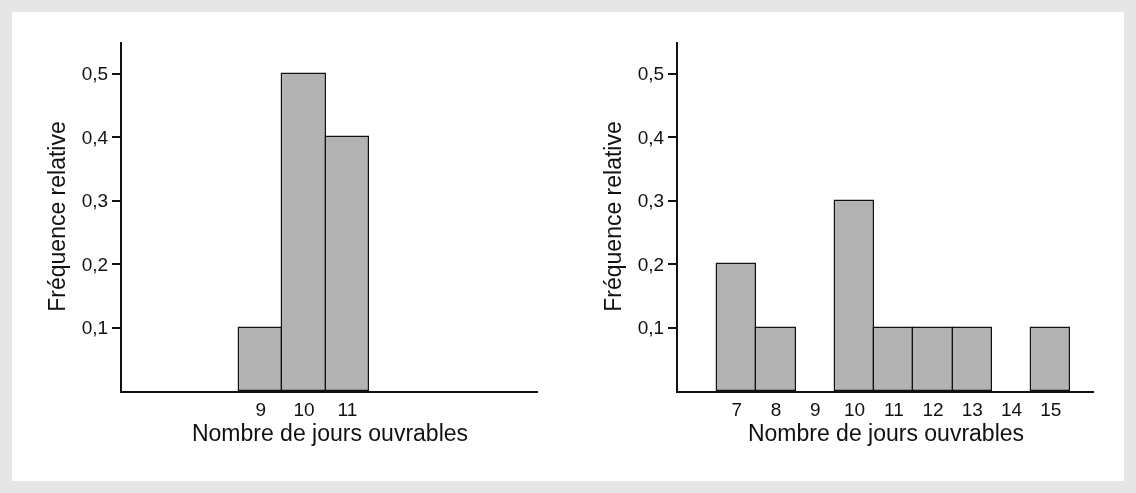  I want to click on x-tick-label: 7, so click(737, 409).